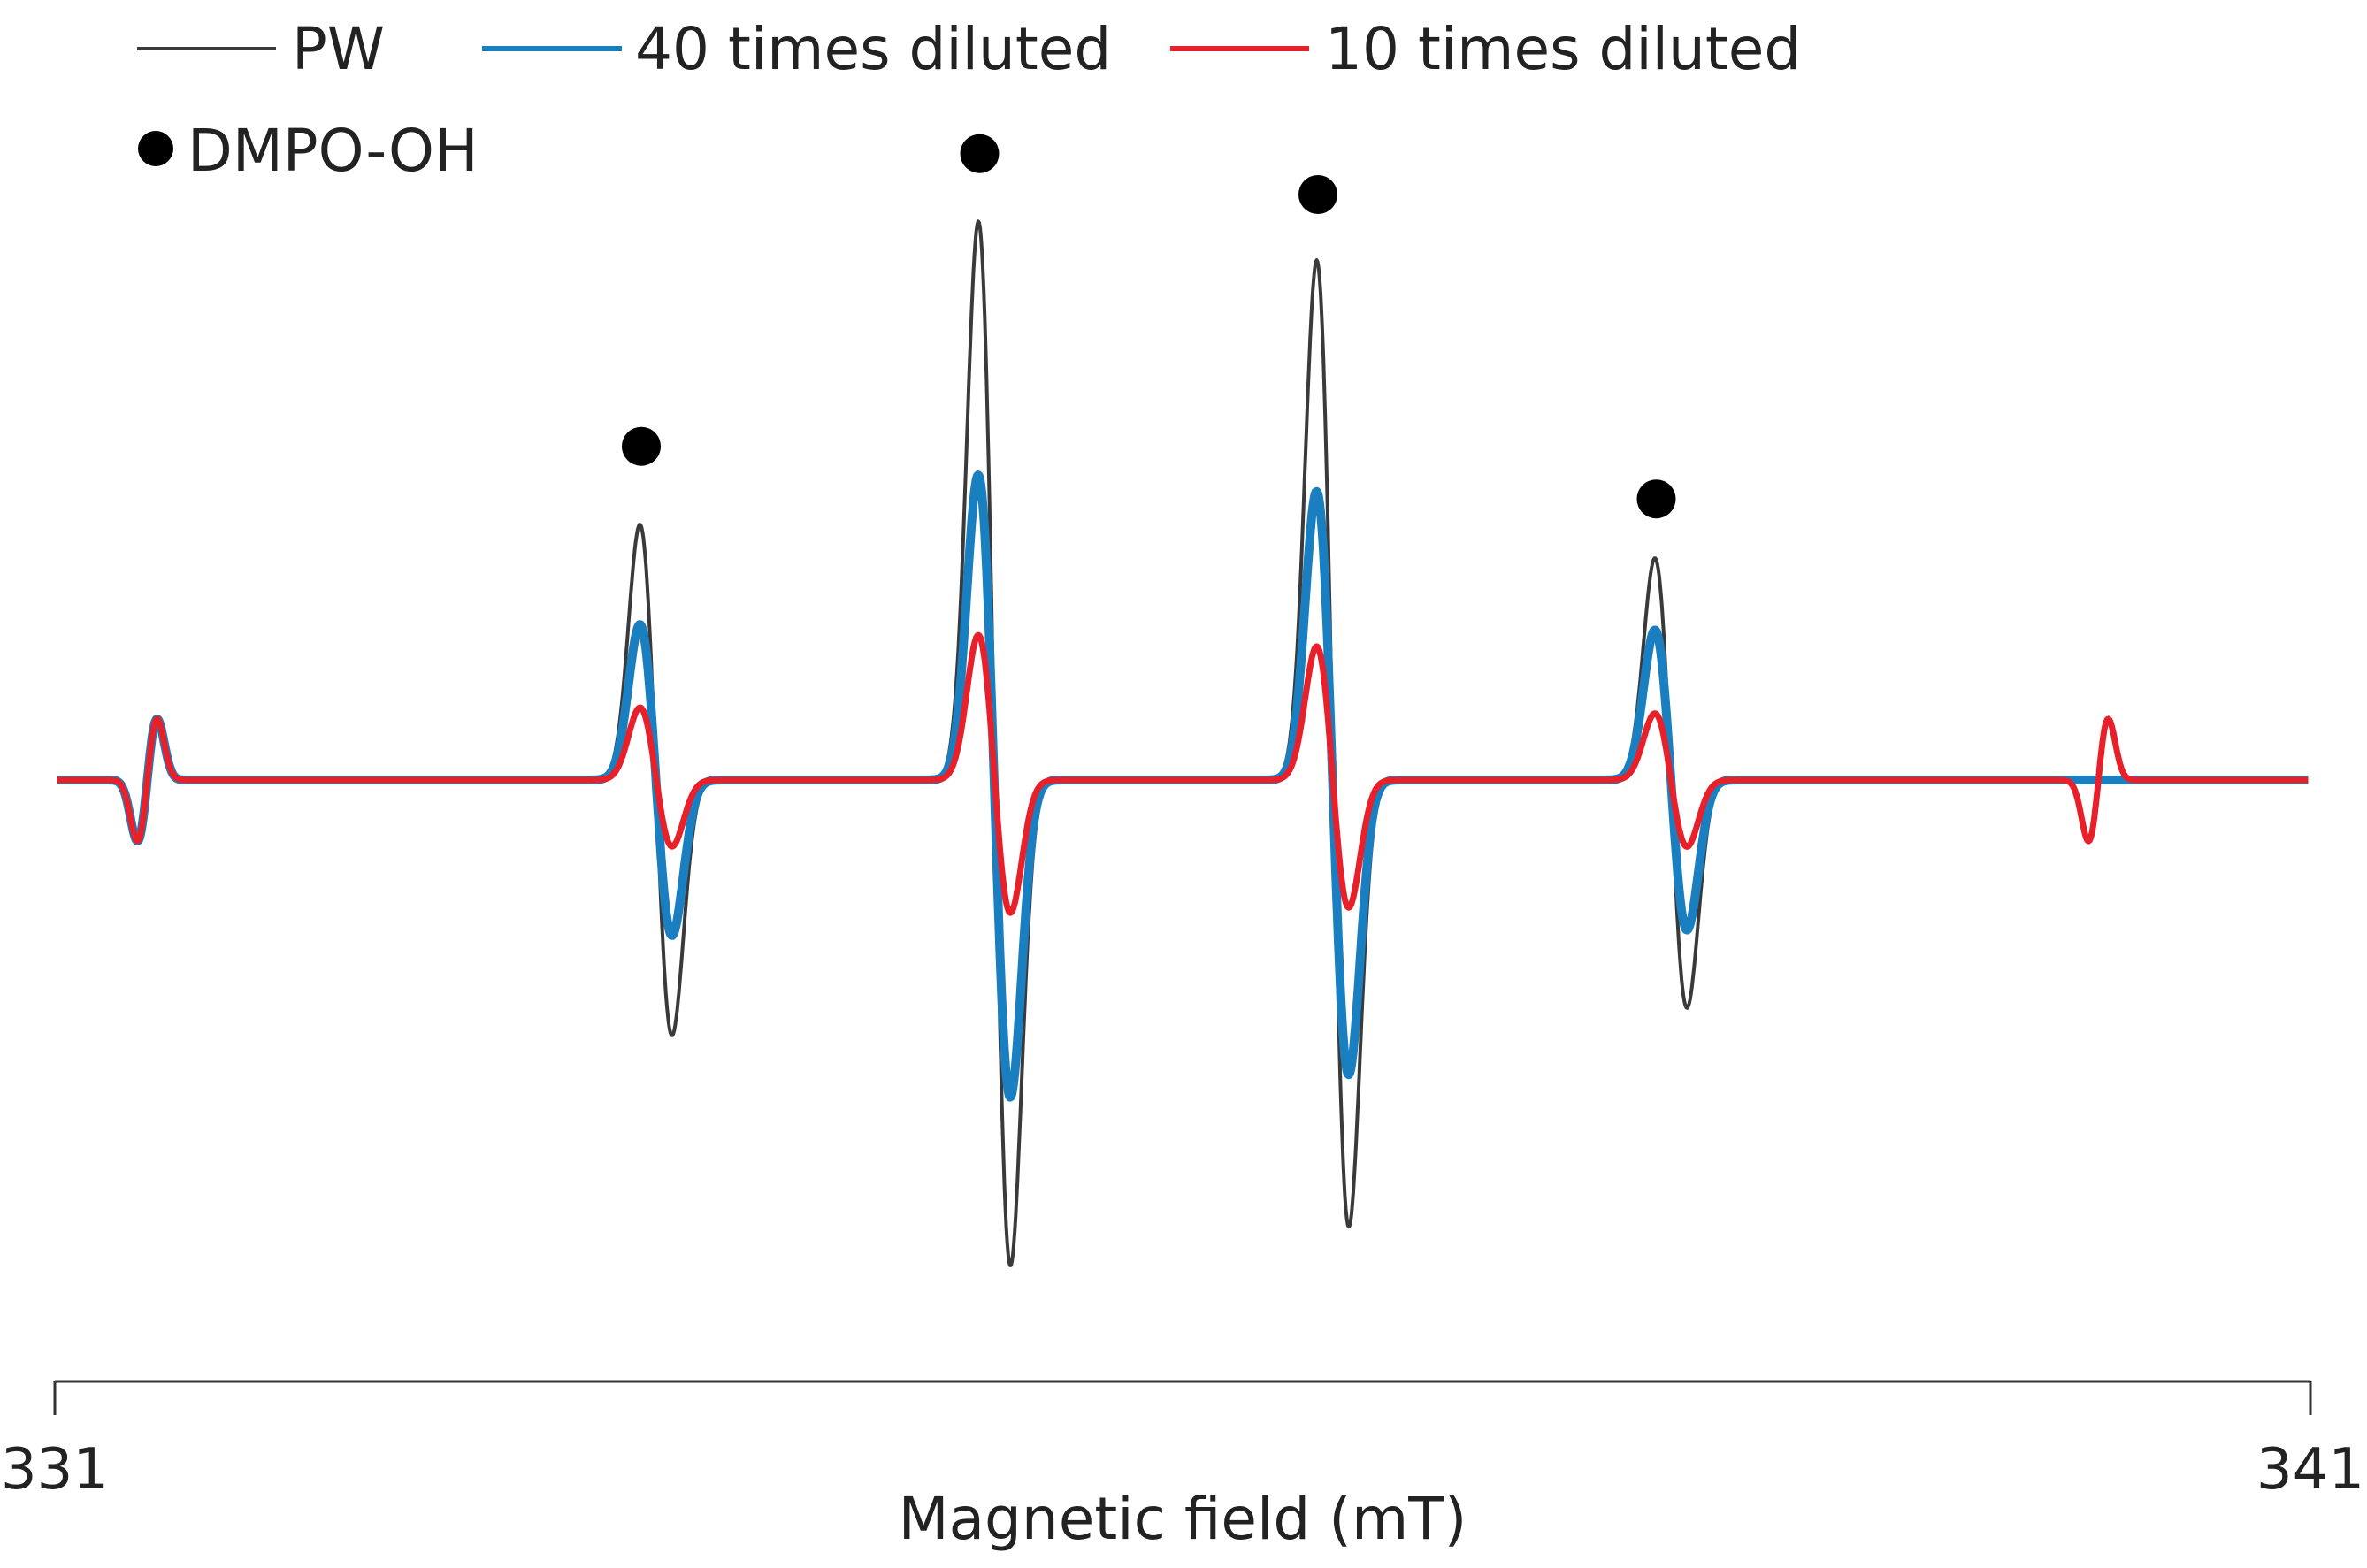 Image resolution: width=2367 pixels, height=1568 pixels. I want to click on x-tick-label-341: 341, so click(2310, 1470).